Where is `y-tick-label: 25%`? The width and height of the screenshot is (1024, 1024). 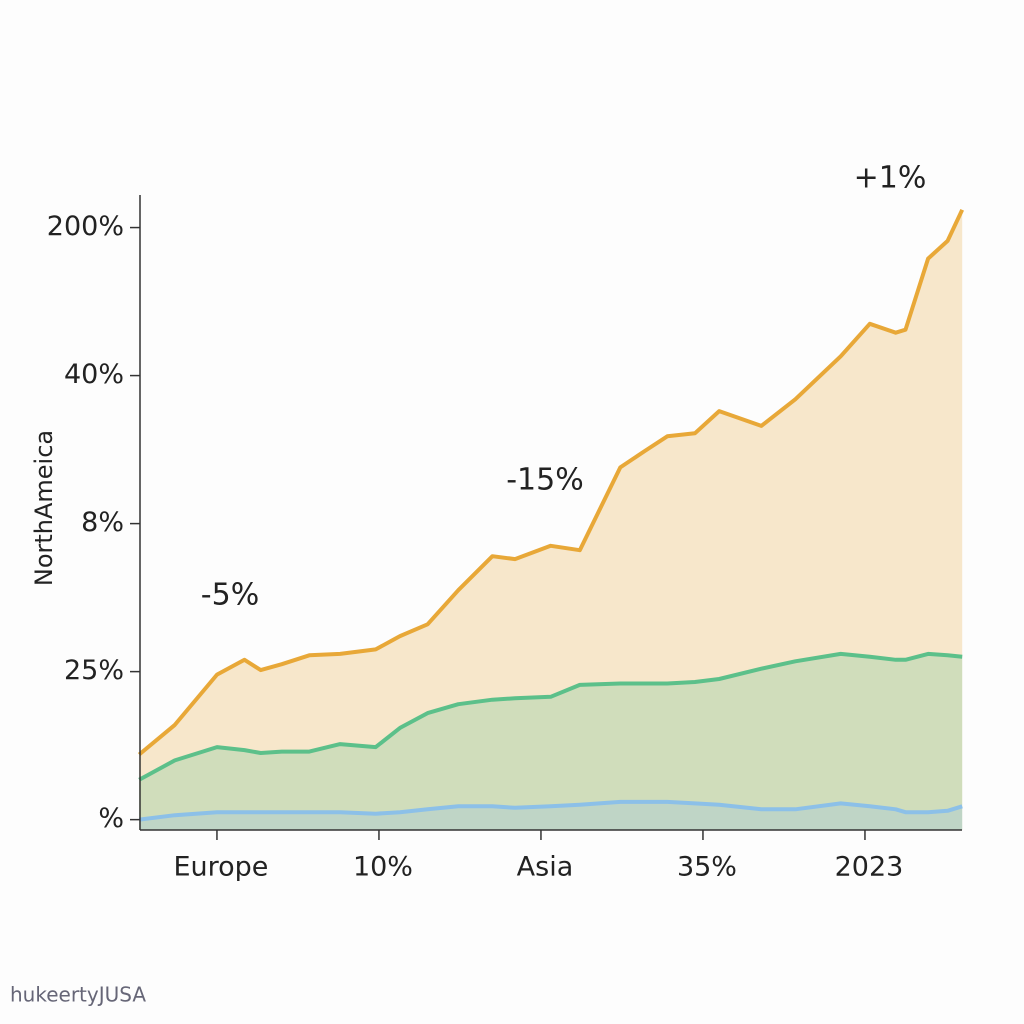
y-tick-label: 25% is located at coordinates (94, 670).